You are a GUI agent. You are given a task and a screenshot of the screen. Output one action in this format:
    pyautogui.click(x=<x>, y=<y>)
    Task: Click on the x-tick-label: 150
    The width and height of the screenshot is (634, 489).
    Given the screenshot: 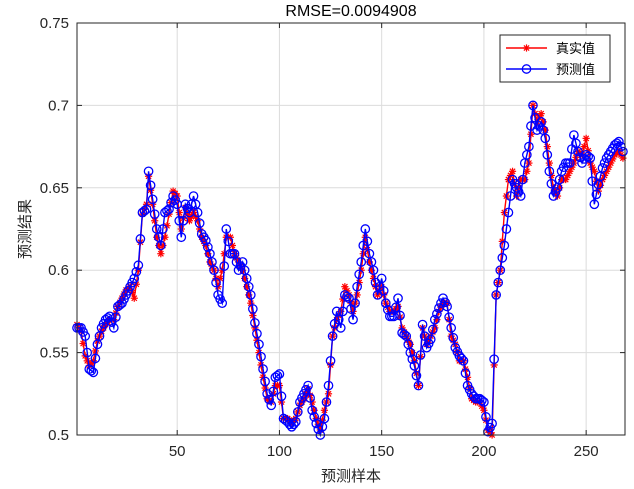 What is the action you would take?
    pyautogui.click(x=381, y=451)
    